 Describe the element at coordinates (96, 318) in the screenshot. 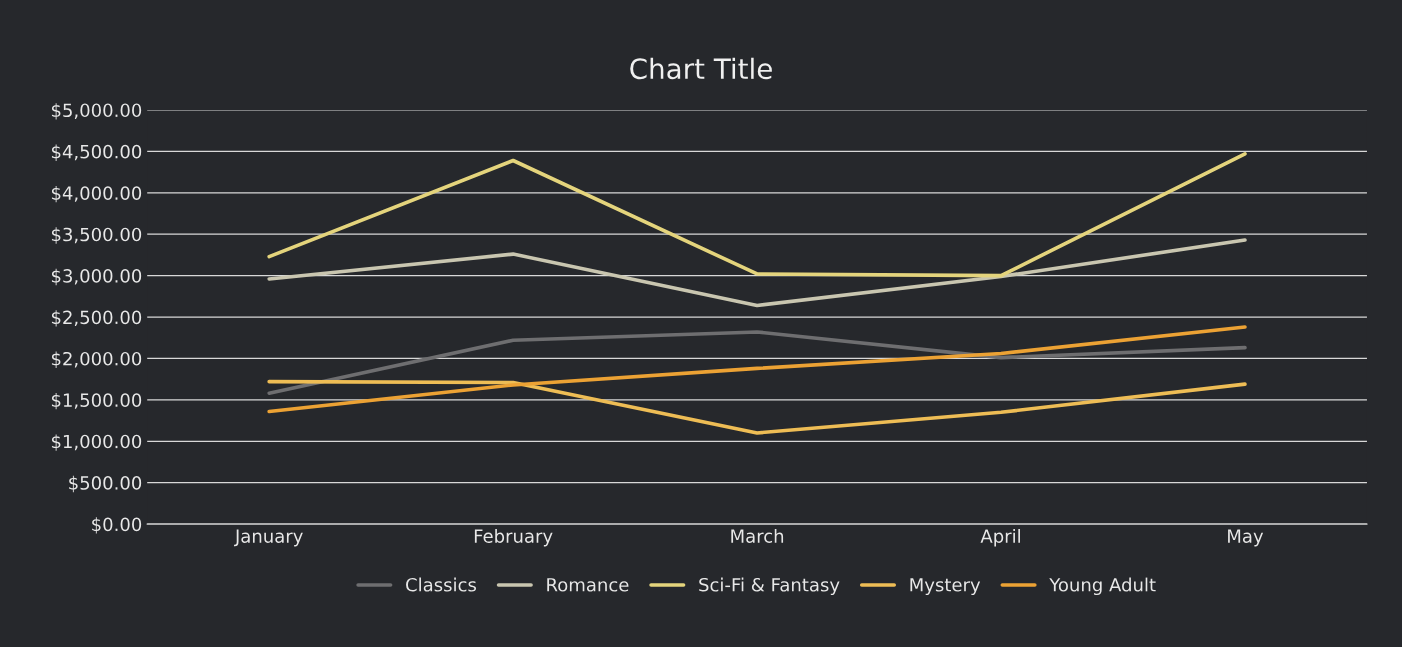

I see `y-tick-label: $2,500.00` at that location.